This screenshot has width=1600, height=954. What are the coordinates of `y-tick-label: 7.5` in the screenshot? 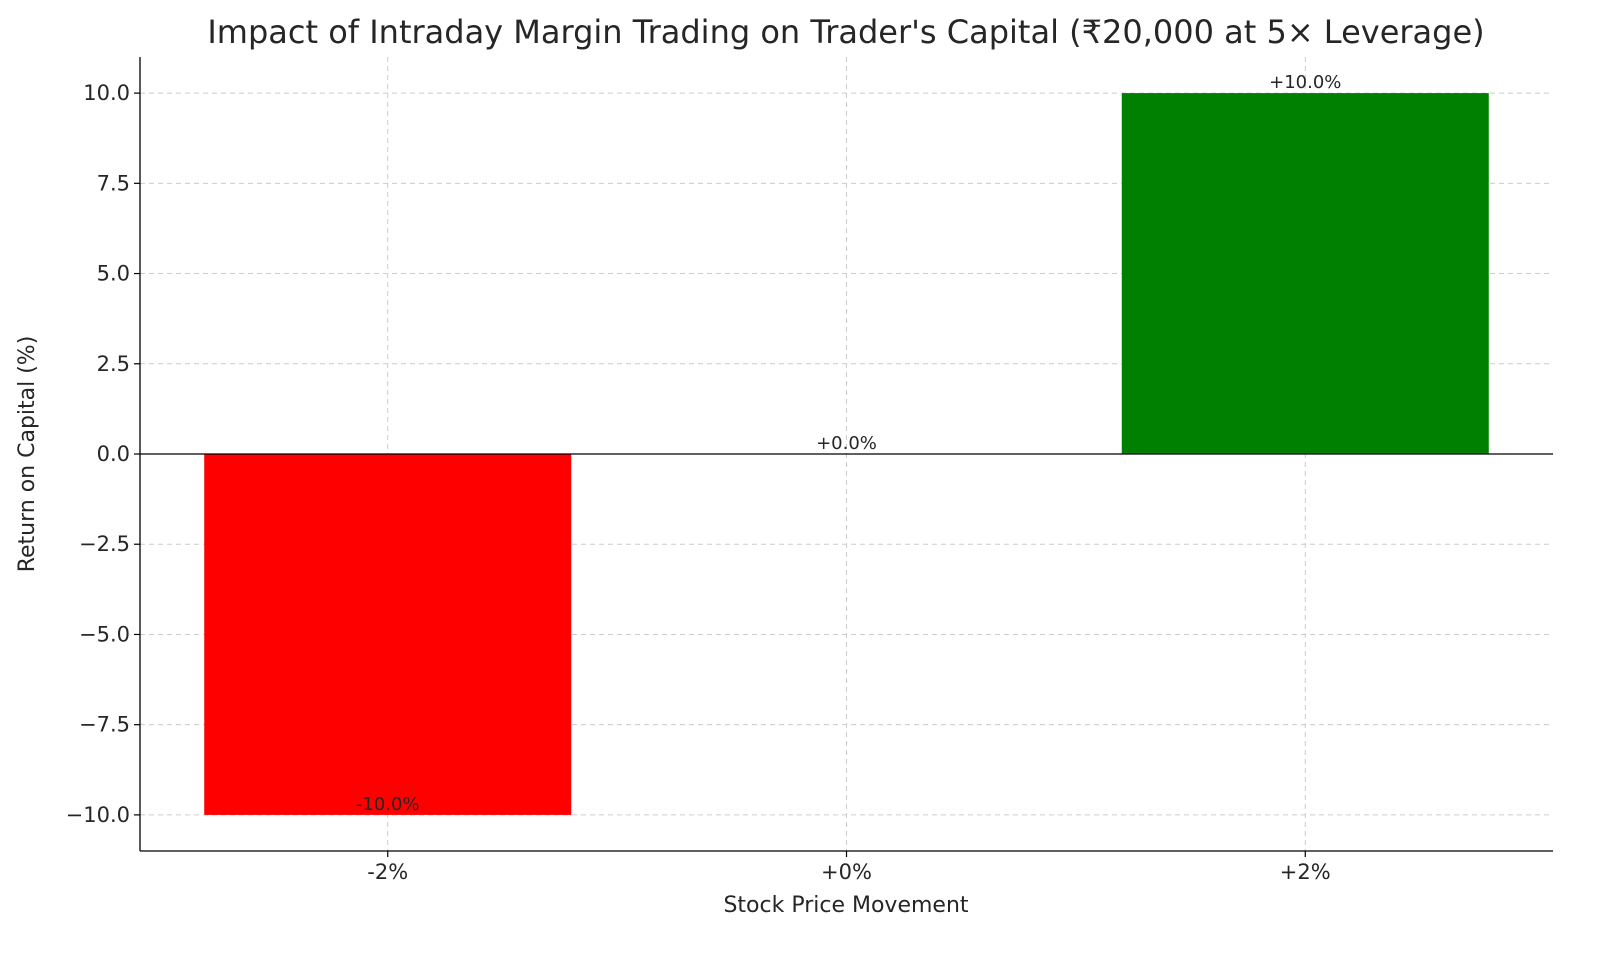 It's located at (113, 183).